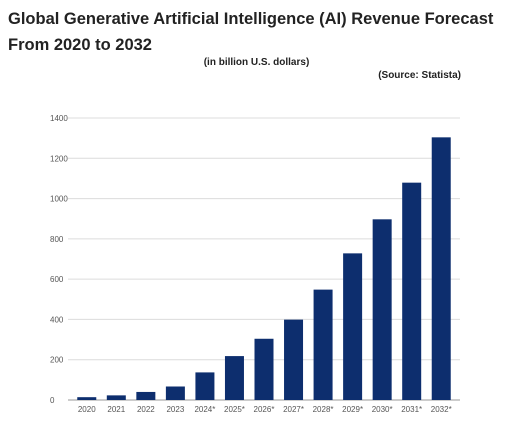 This screenshot has width=513, height=423. What do you see at coordinates (411, 409) in the screenshot?
I see `x-tick-label: 2031*` at bounding box center [411, 409].